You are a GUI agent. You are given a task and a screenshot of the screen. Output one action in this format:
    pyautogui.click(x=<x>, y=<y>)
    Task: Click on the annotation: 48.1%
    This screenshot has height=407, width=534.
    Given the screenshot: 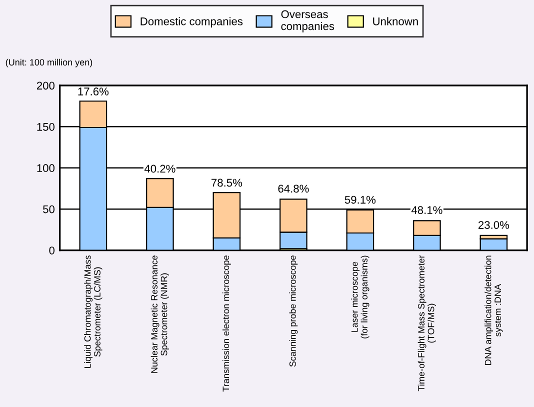 What is the action you would take?
    pyautogui.click(x=426, y=210)
    